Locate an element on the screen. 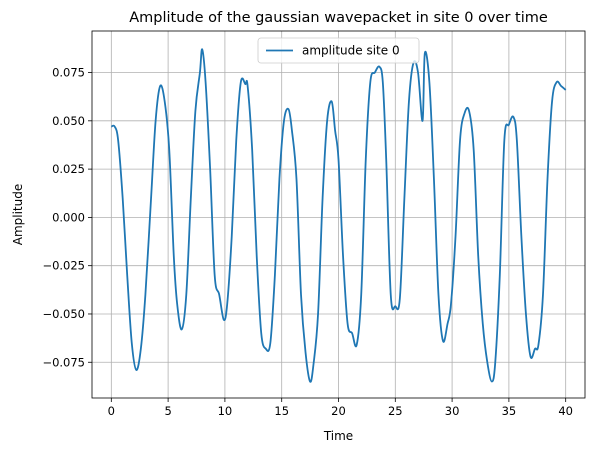  y-tick-label: 0.025 is located at coordinates (68, 169).